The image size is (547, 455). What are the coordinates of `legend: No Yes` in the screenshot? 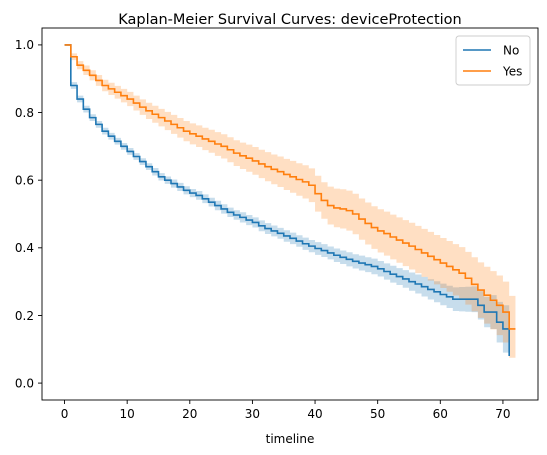 It's located at (493, 60).